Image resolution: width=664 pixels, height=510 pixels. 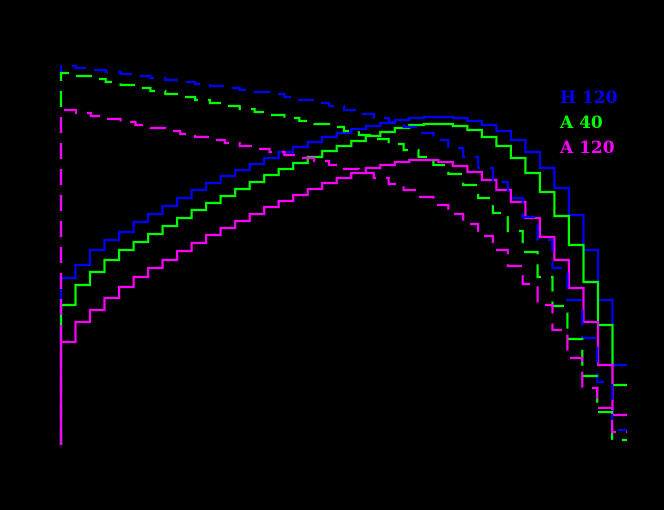 I want to click on legend: H 120 A 40 A 120, so click(x=588, y=123).